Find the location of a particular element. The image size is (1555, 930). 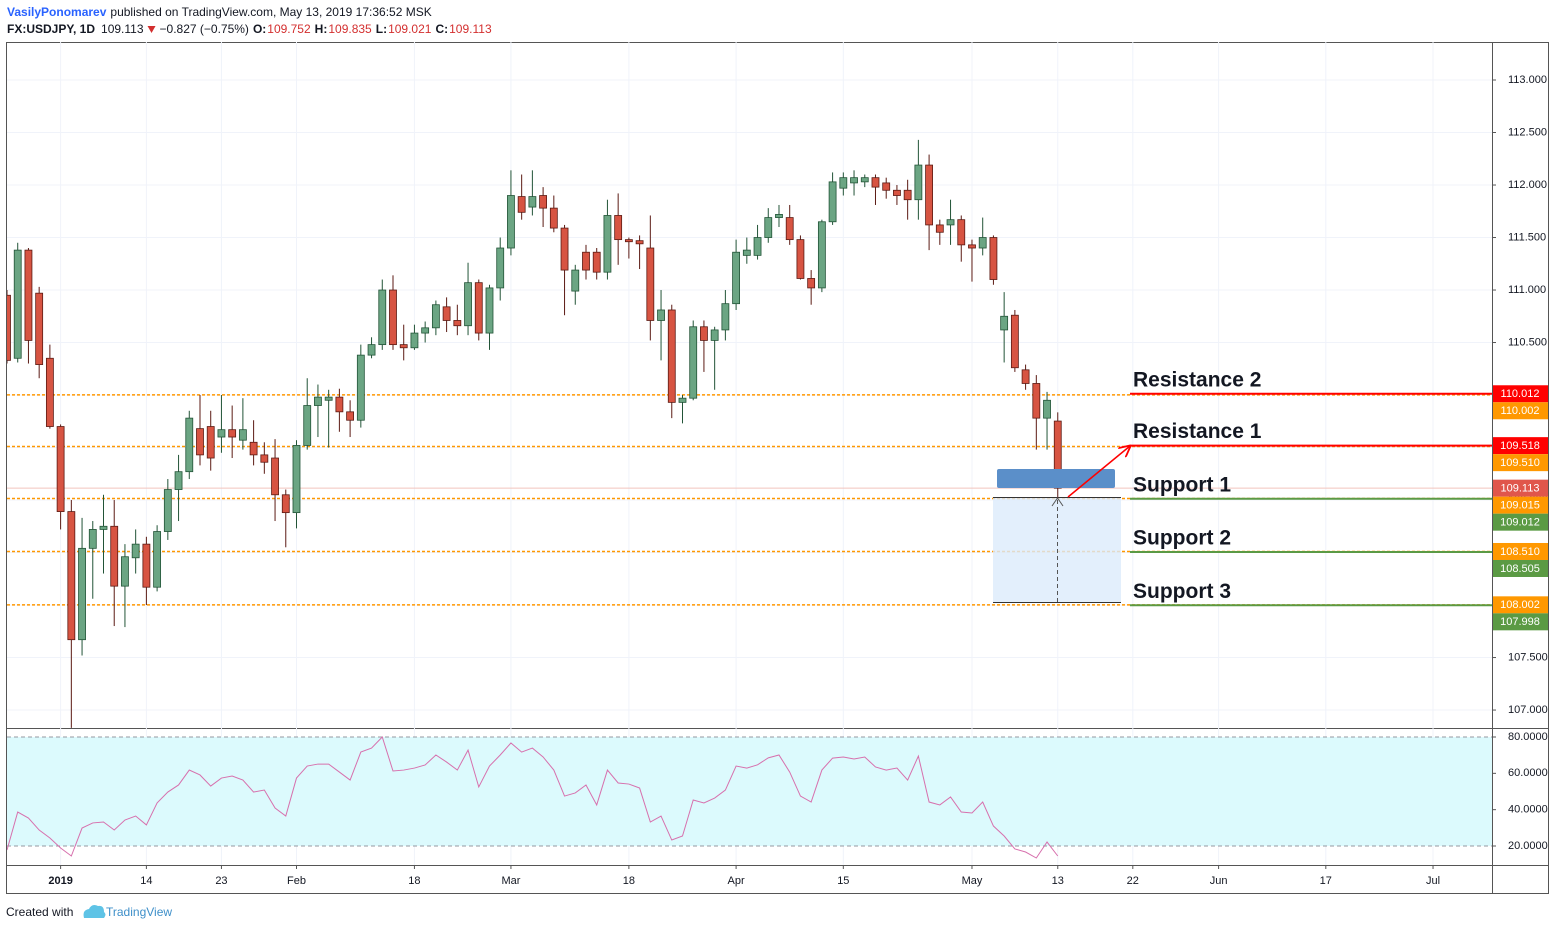

level-name: Support 1 is located at coordinates (1182, 484).